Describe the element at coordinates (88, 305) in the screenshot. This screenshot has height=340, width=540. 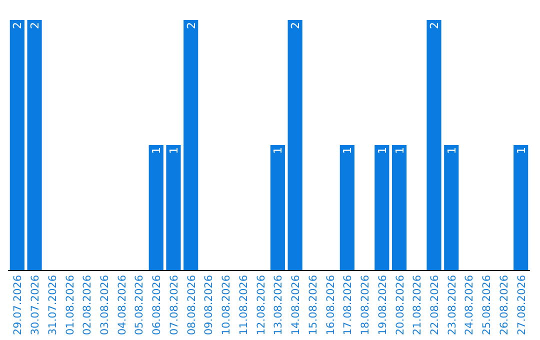
I see `x-tick-label: 02.08.2026` at that location.